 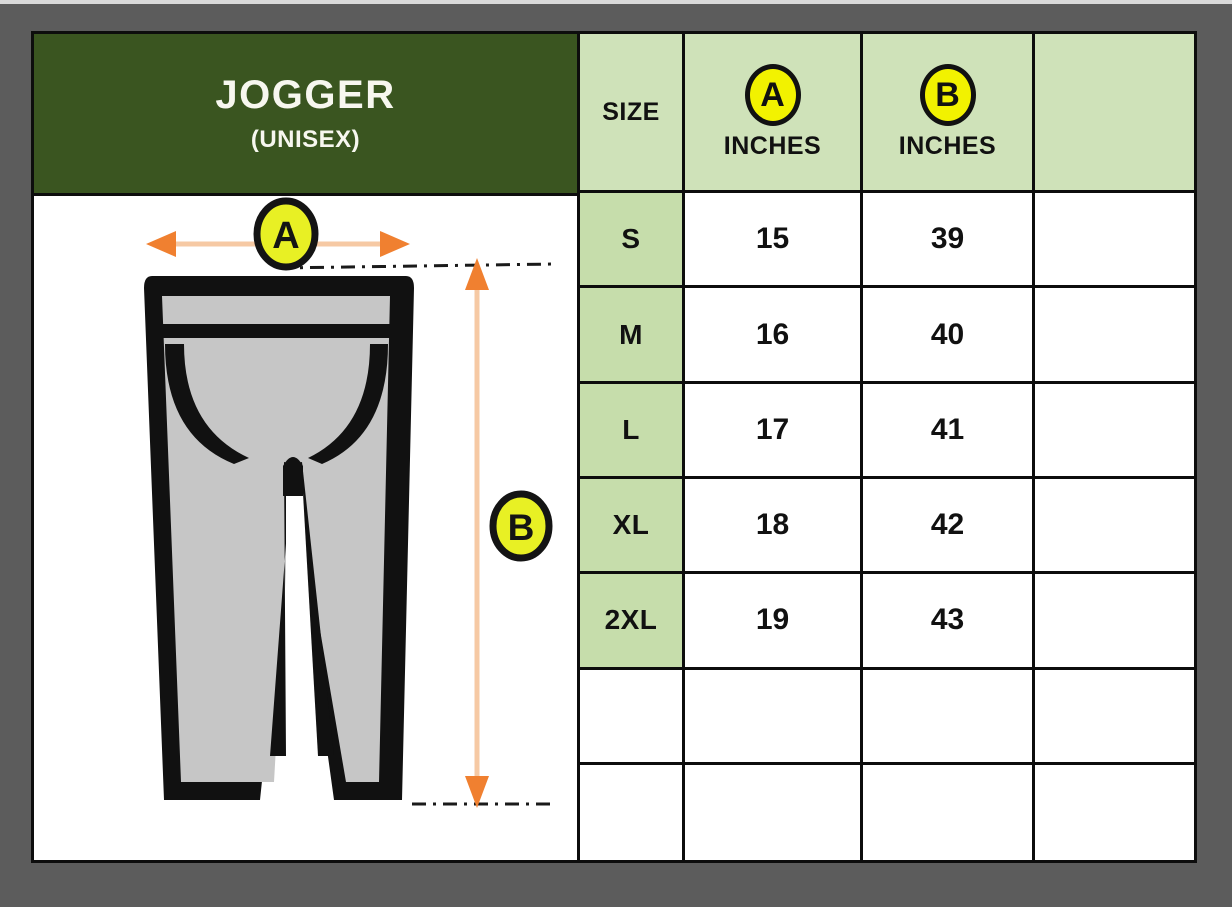 I want to click on top-edge-highlight, so click(x=616, y=2).